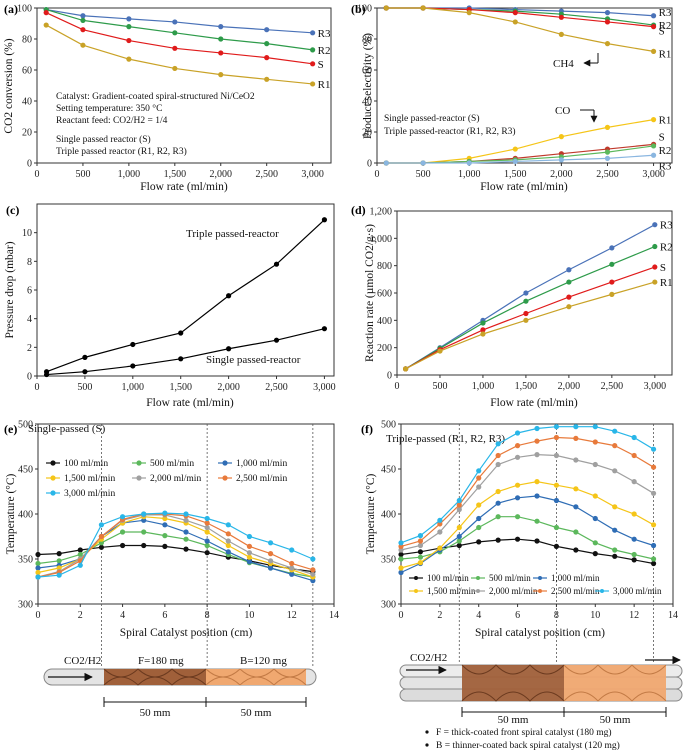  I want to click on panel-f-y-axis-label: Temperature (°C), so click(371, 513).